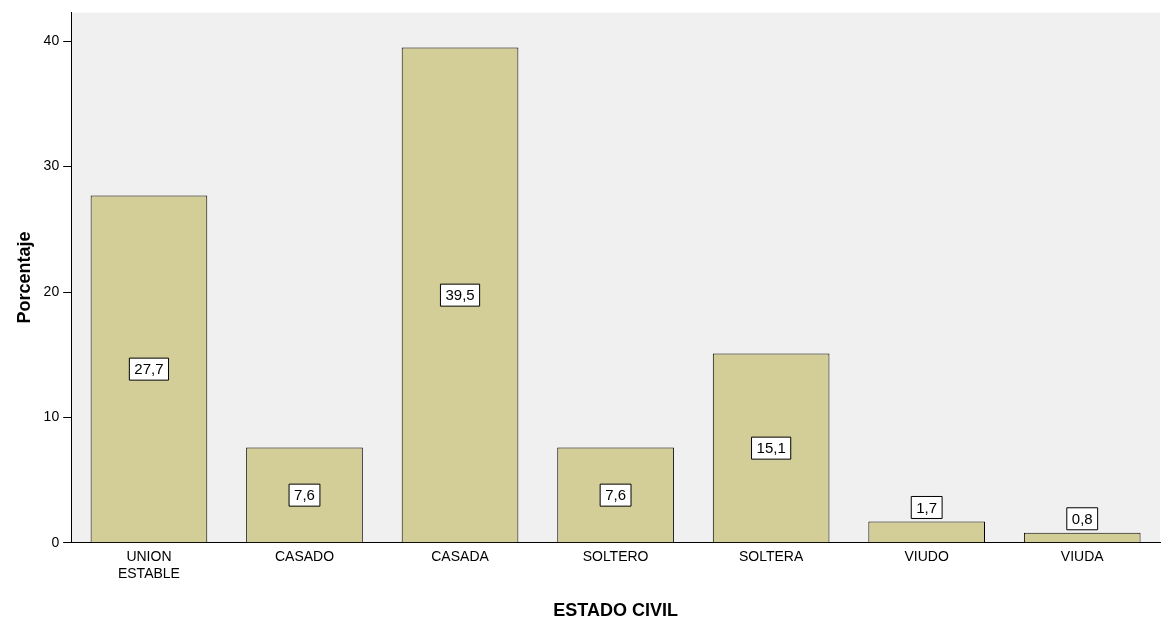 The height and width of the screenshot is (634, 1170). Describe the element at coordinates (51, 416) in the screenshot. I see `y-tick-label: 10` at that location.